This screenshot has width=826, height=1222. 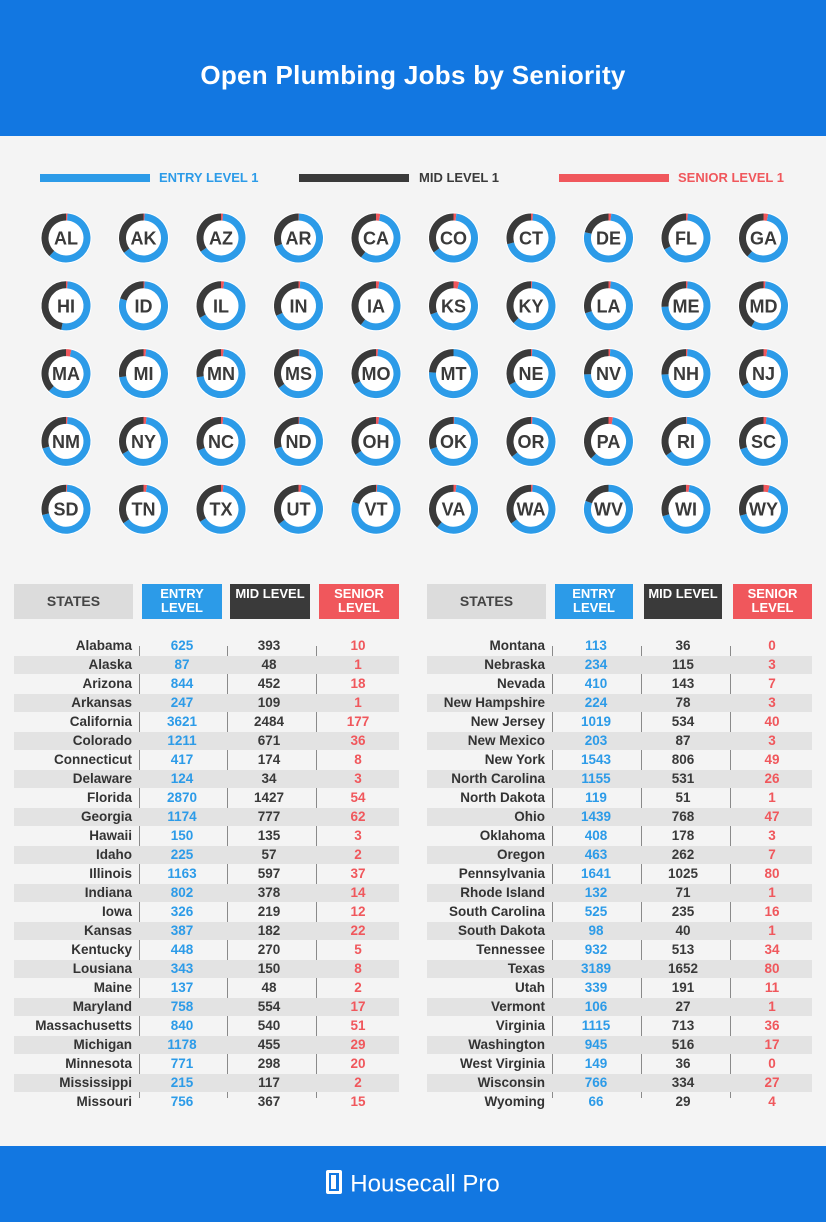 I want to click on table-cell-mid: 27, so click(x=683, y=1006).